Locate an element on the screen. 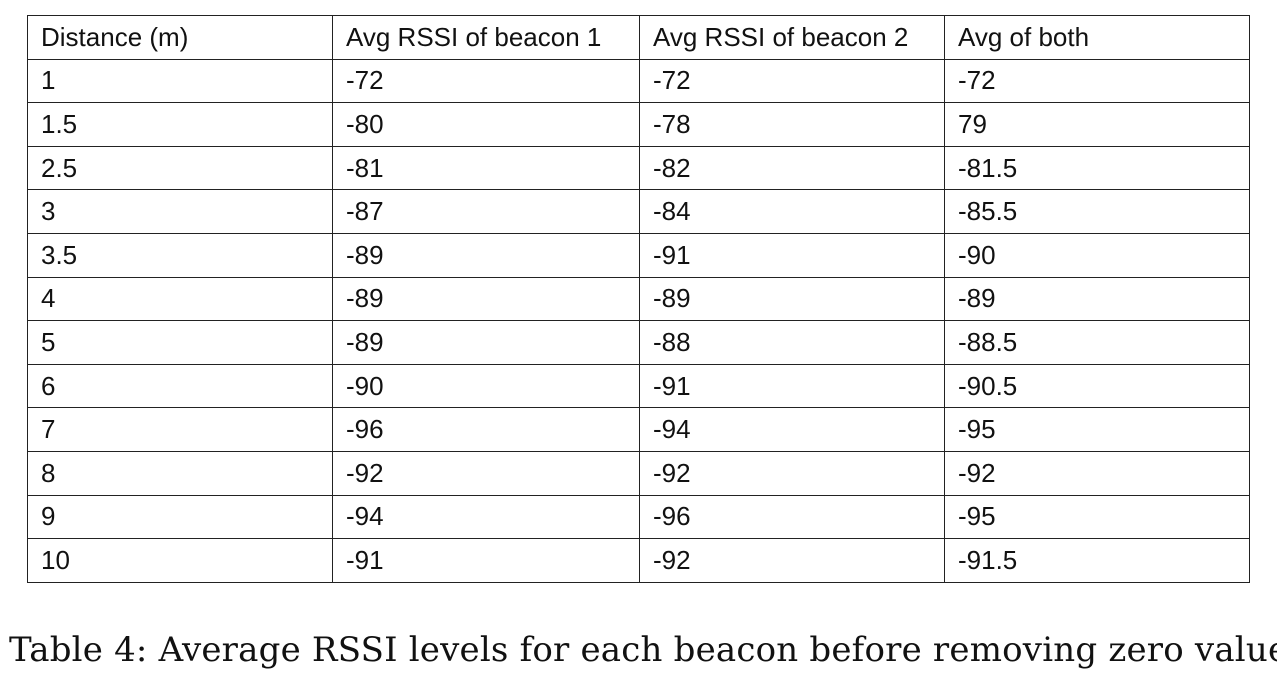  cell-avg-both: -72 is located at coordinates (1097, 81).